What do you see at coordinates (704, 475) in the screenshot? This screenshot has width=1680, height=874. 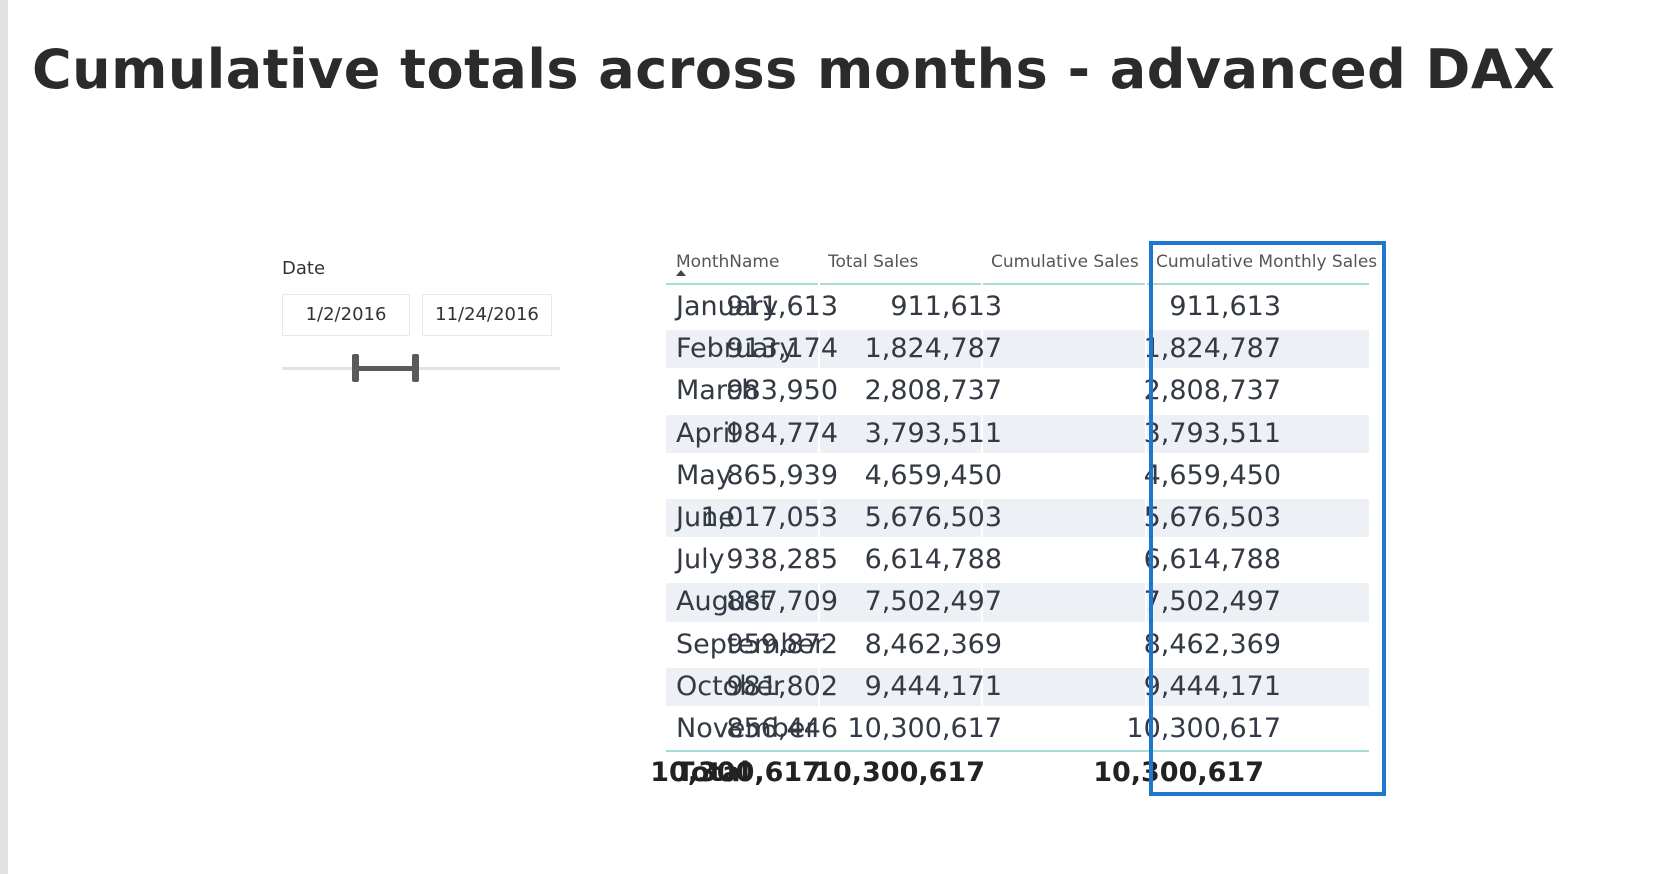 I see `cell-month: May` at bounding box center [704, 475].